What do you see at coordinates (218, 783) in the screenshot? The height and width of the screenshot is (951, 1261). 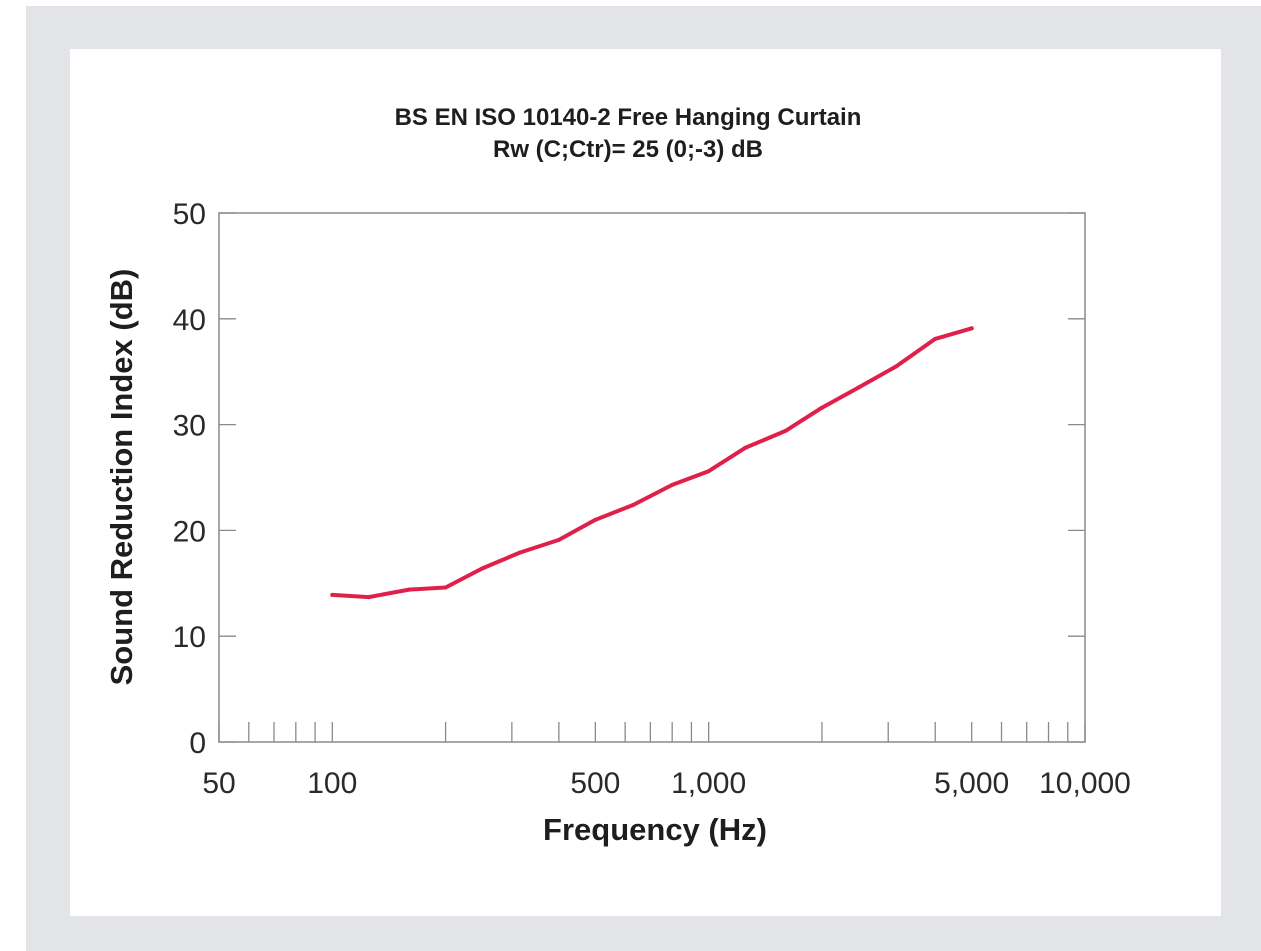 I see `x-tick-label: 50` at bounding box center [218, 783].